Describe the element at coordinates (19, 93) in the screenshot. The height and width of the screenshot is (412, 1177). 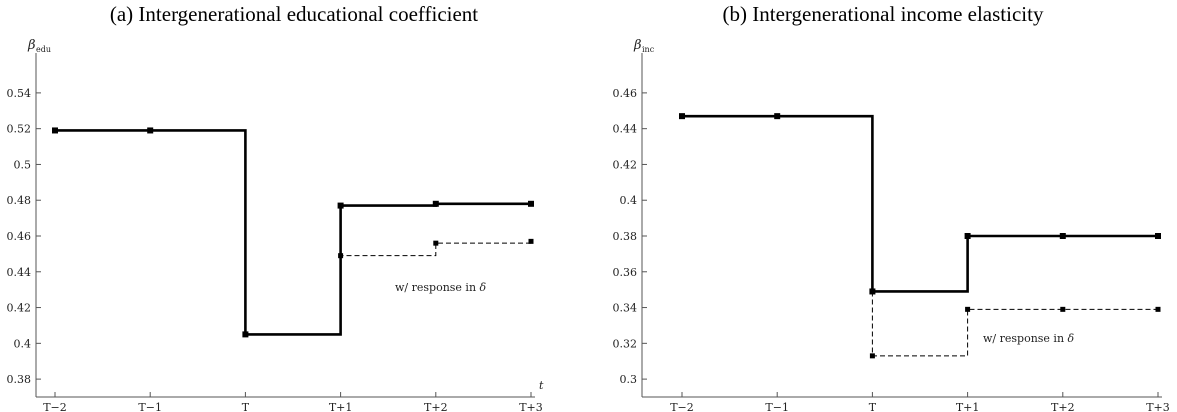
I see `y-tick-label: 0.54` at that location.